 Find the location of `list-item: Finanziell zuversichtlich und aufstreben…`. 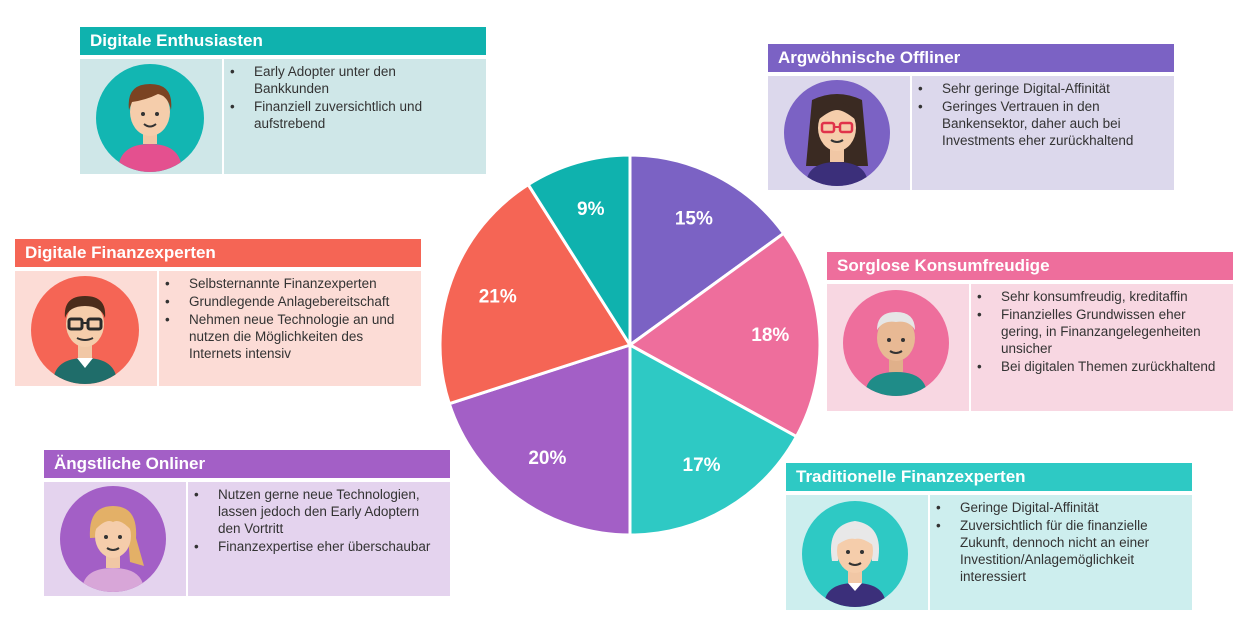

list-item: Finanziell zuversichtlich und aufstreben… is located at coordinates (349, 115).